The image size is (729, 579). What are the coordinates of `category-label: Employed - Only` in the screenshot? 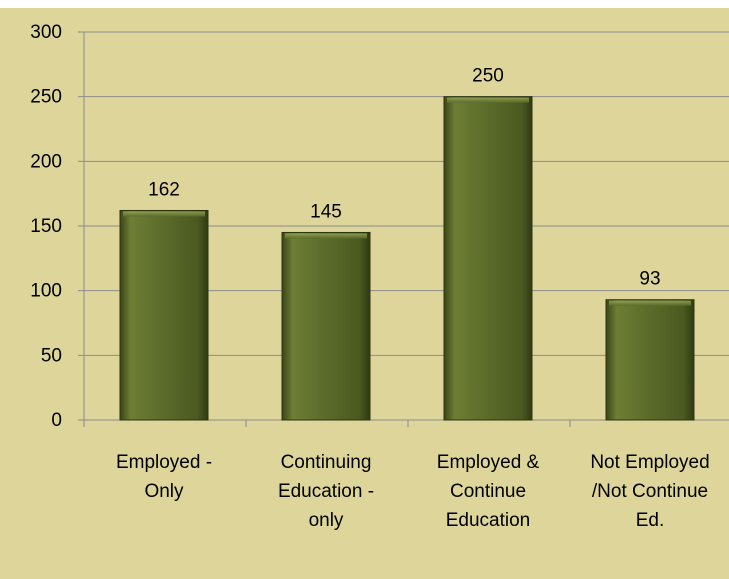 It's located at (164, 477).